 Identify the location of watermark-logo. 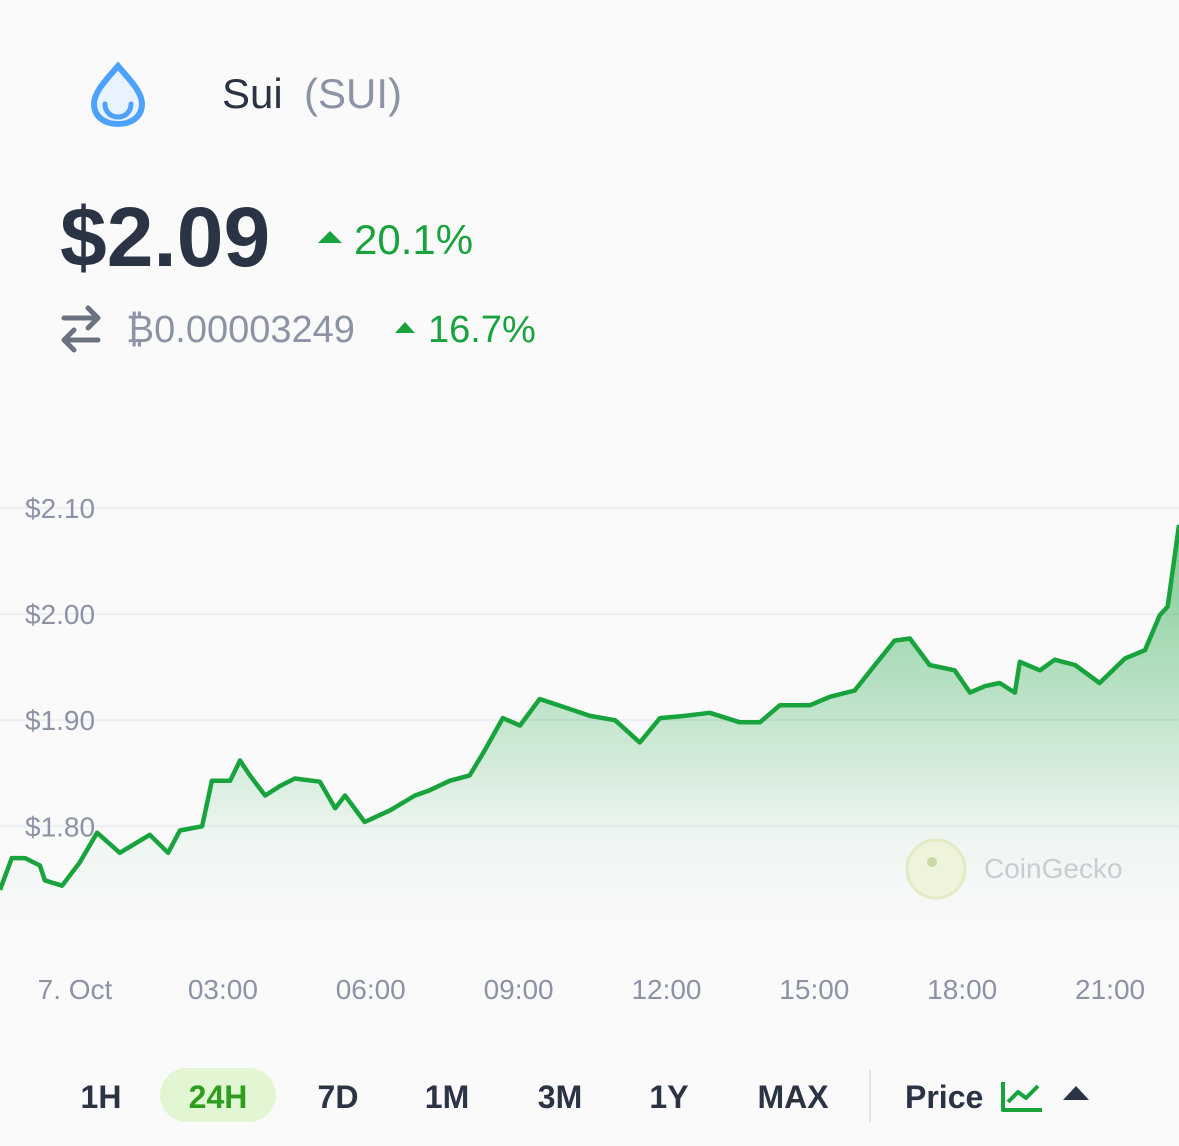
(936, 869).